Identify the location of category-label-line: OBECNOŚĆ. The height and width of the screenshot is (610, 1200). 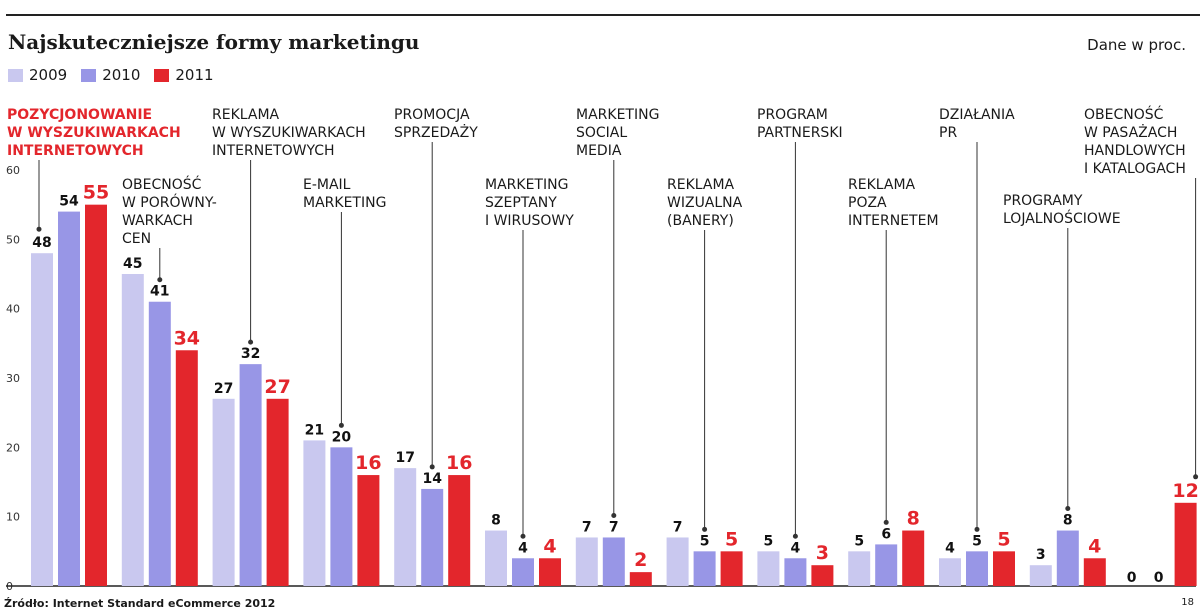
(1124, 114).